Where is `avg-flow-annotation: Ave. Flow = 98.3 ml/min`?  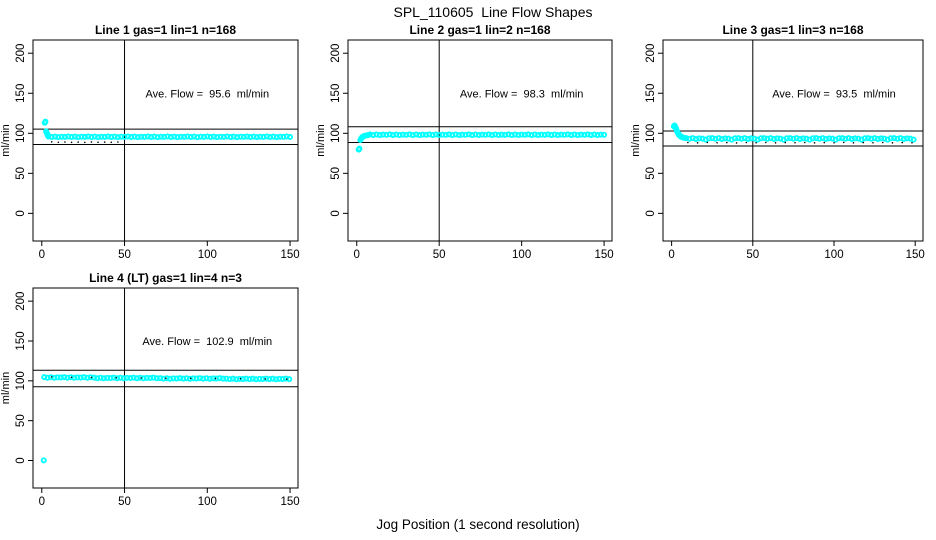
avg-flow-annotation: Ave. Flow = 98.3 ml/min is located at coordinates (522, 94).